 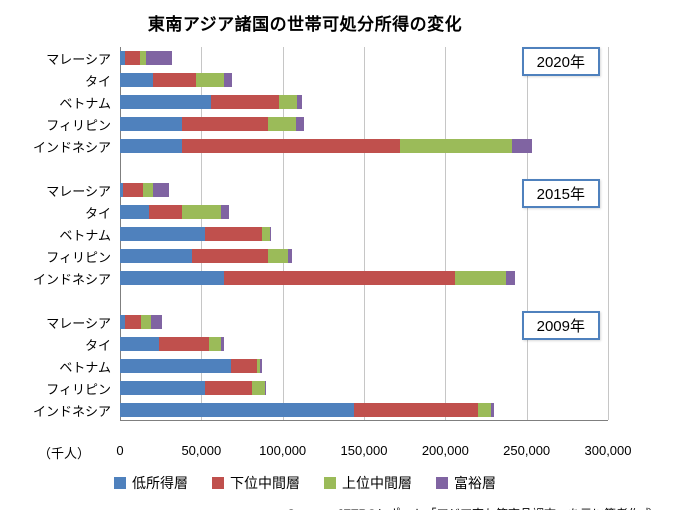 What do you see at coordinates (608, 450) in the screenshot?
I see `x-tick-label: 300,000` at bounding box center [608, 450].